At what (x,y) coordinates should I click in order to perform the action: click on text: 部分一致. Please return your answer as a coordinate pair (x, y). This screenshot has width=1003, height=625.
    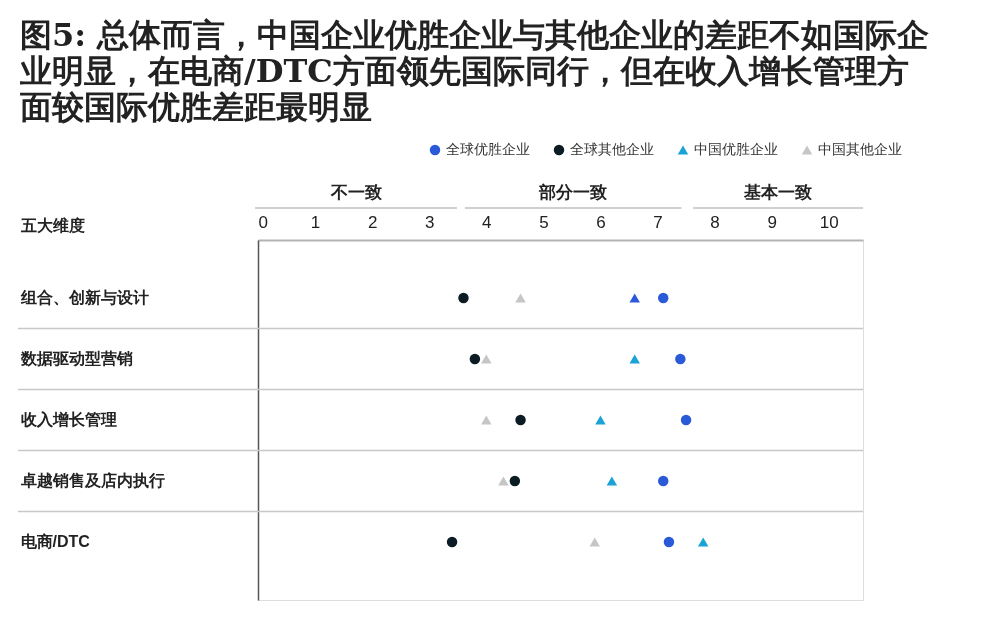
    Looking at the image, I should click on (573, 192).